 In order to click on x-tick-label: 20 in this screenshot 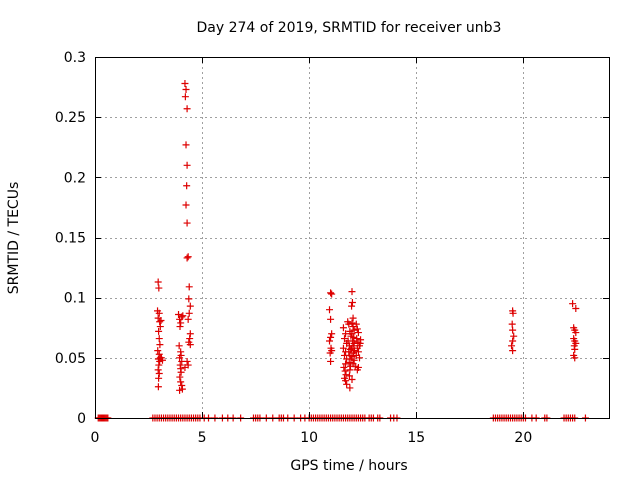, I will do `click(523, 438)`.